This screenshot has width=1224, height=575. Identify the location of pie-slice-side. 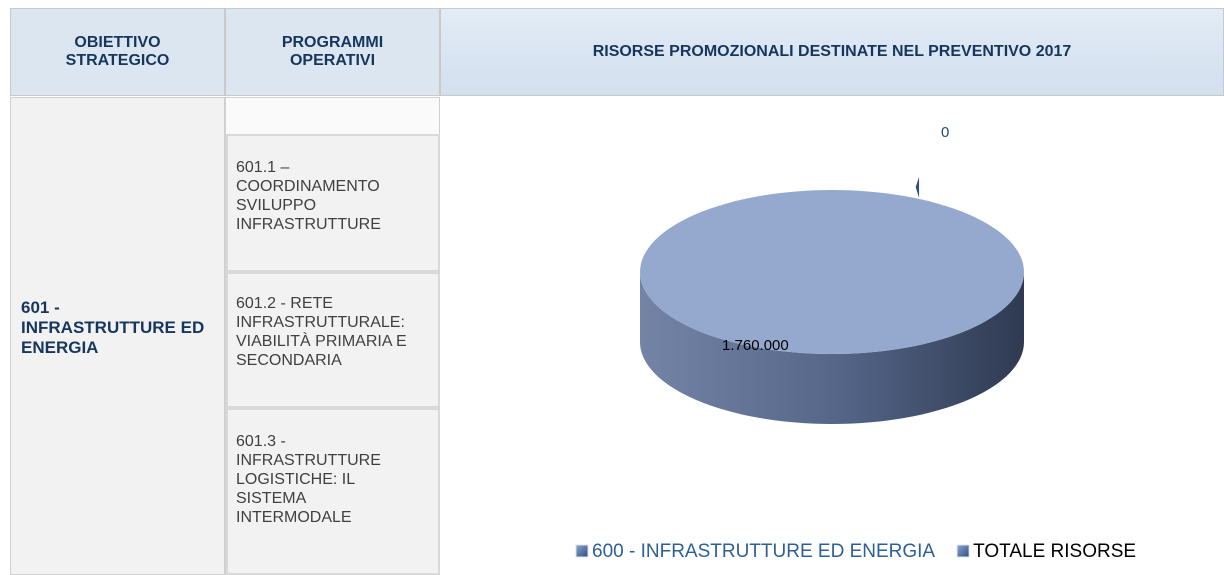
(832, 348).